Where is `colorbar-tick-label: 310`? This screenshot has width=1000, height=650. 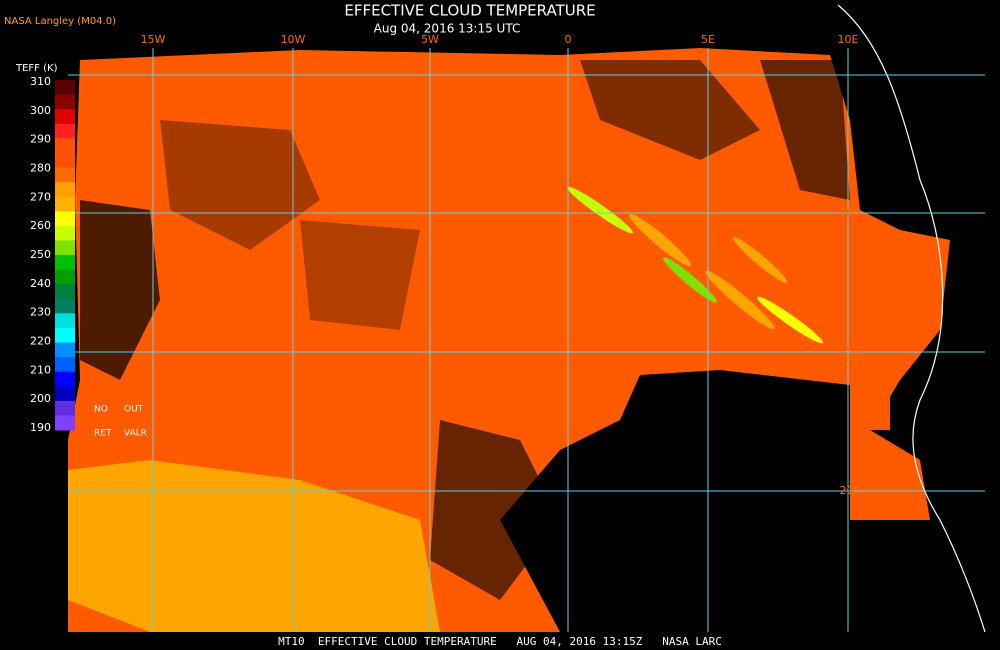 colorbar-tick-label: 310 is located at coordinates (40, 81).